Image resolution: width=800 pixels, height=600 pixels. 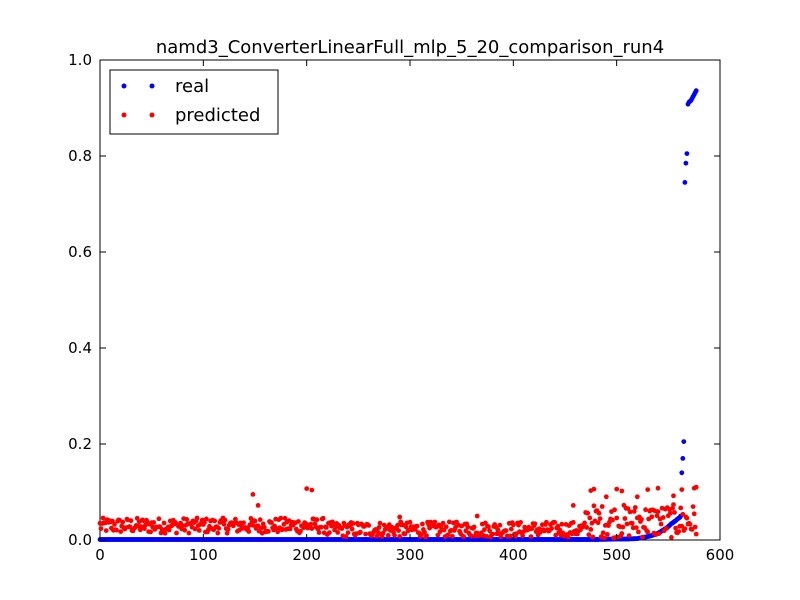 I want to click on x-tick-label: 400, so click(x=513, y=555).